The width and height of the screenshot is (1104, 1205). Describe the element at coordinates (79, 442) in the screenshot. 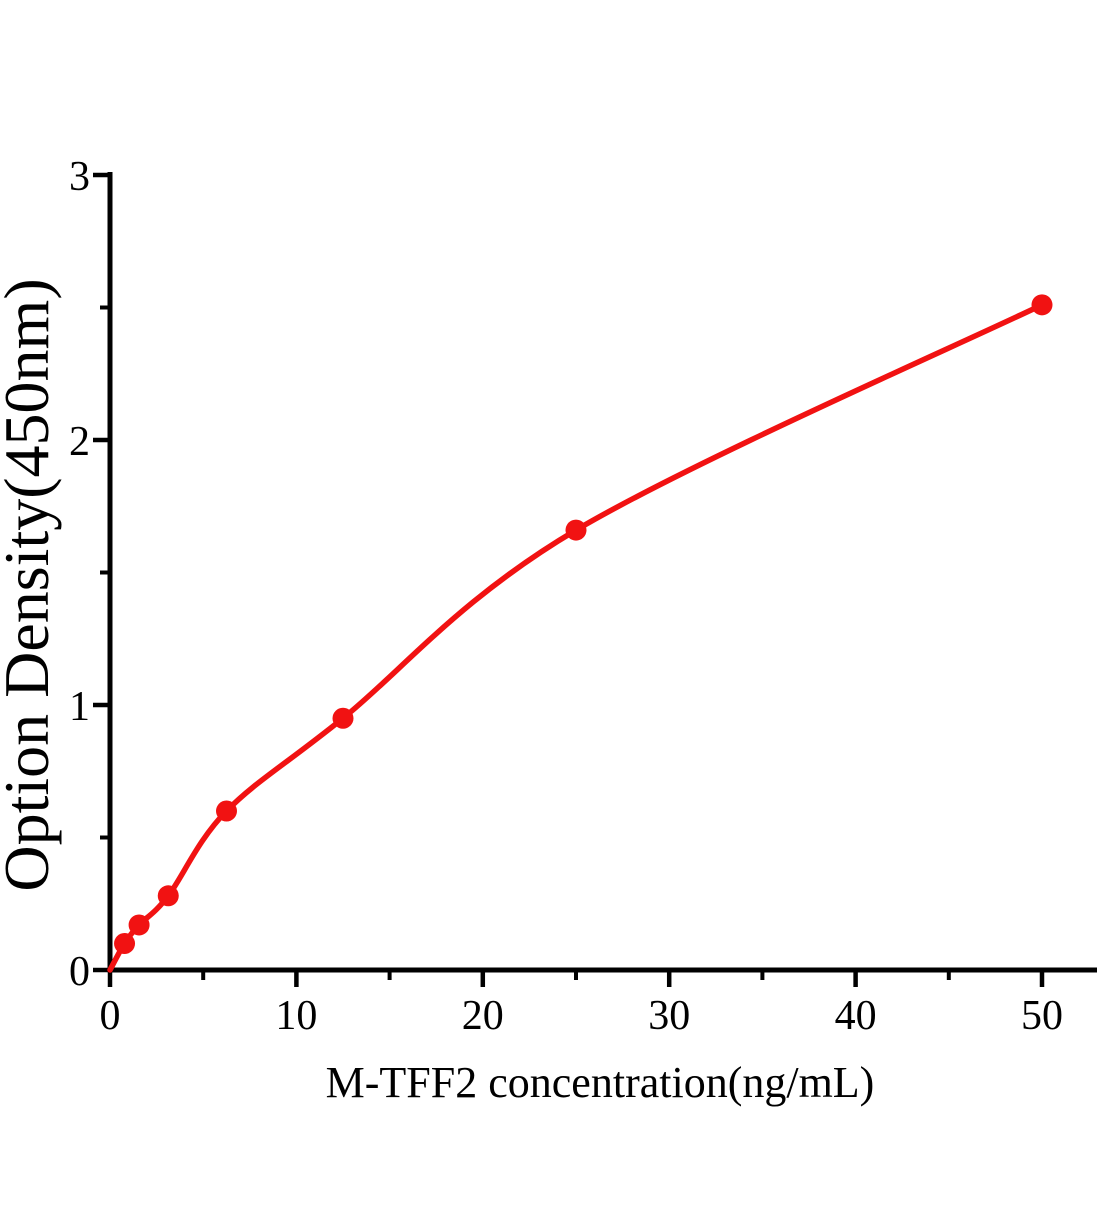

I see `y-tick-label: 2` at that location.